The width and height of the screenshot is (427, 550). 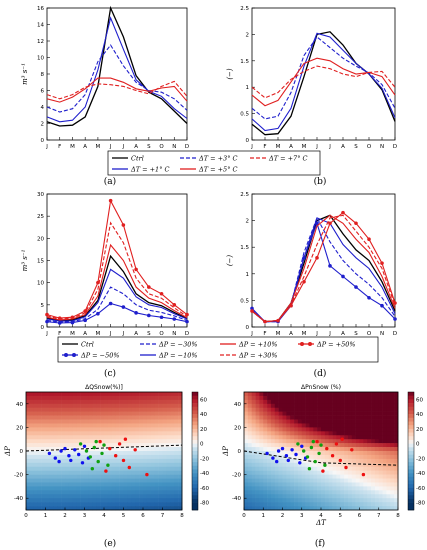 I want to click on caption-e: (e), so click(x=110, y=543).